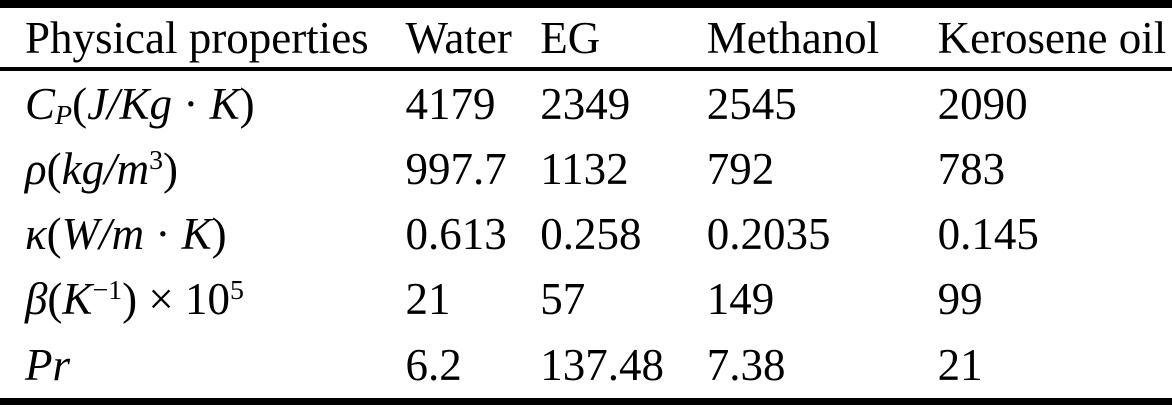 This screenshot has height=409, width=1172. What do you see at coordinates (623, 37) in the screenshot?
I see `column-header-eg: EG` at bounding box center [623, 37].